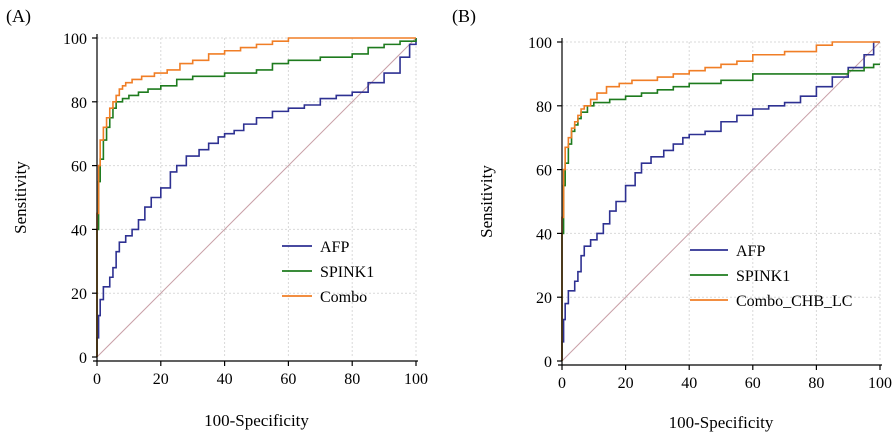  I want to click on legend-label-combo: Combo, so click(343, 297).